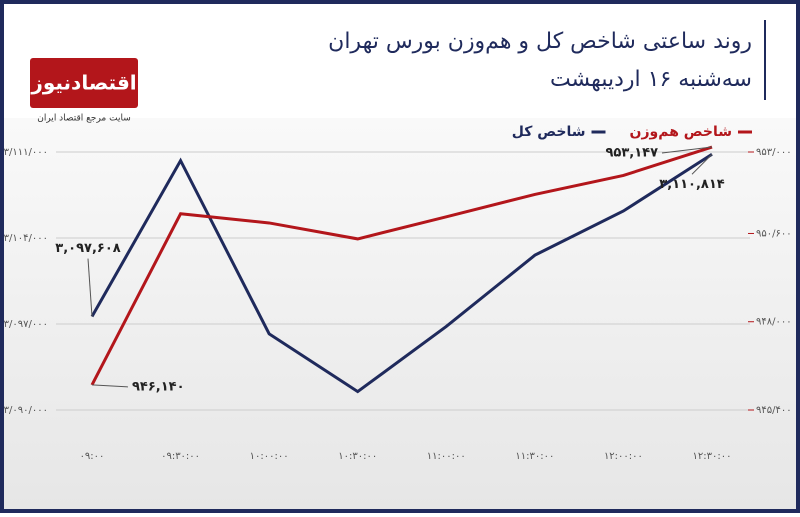  What do you see at coordinates (92, 456) in the screenshot?
I see `x-tick-label: ۰۹:۰۰` at bounding box center [92, 456].